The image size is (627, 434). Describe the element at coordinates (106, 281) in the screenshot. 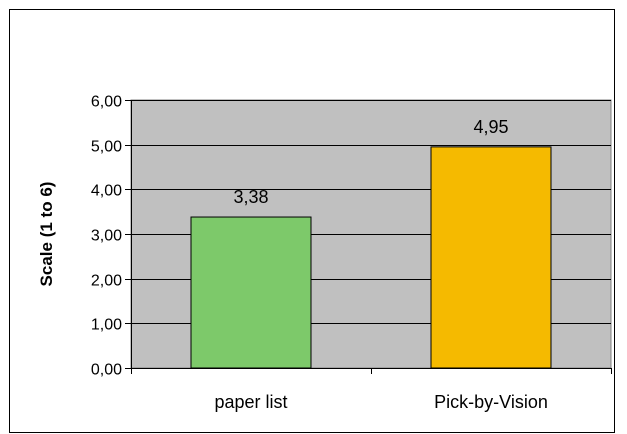

I see `y-tick-label: 2,00` at that location.